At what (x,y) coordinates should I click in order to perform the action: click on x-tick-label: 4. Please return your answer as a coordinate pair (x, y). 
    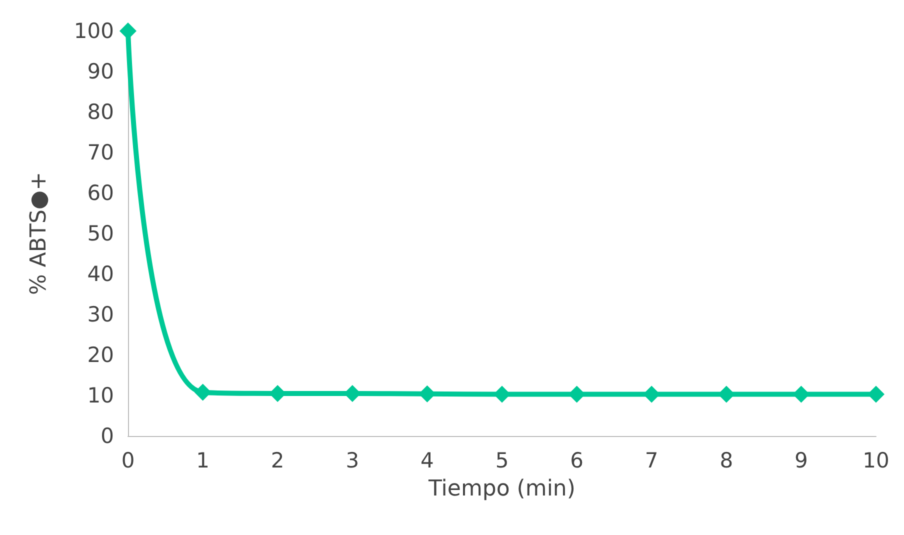
    Looking at the image, I should click on (427, 460).